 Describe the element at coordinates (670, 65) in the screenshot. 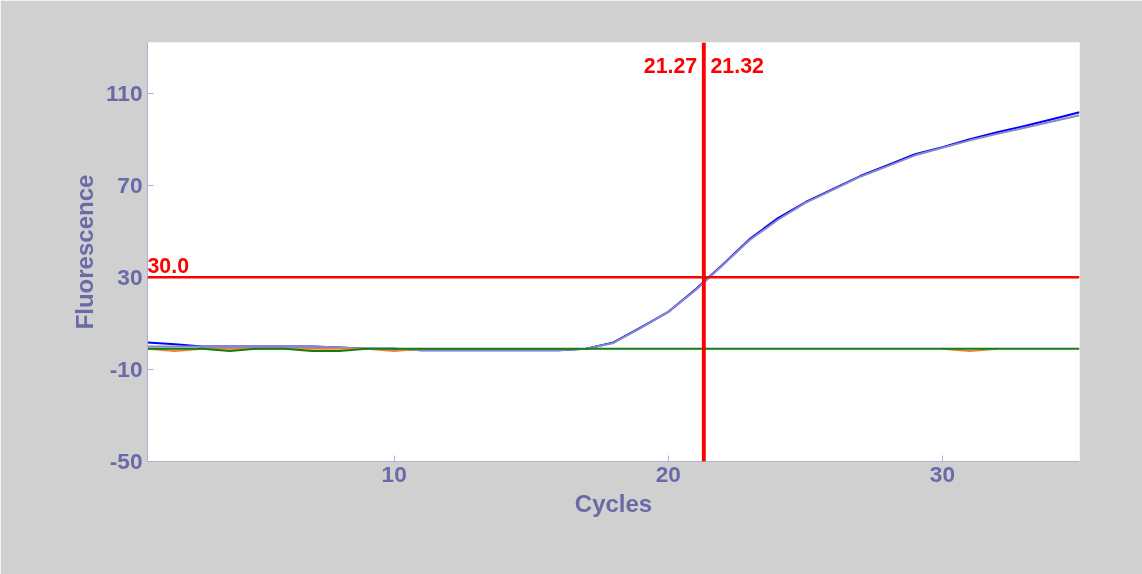

I see `ref-line-label: 21.27` at that location.